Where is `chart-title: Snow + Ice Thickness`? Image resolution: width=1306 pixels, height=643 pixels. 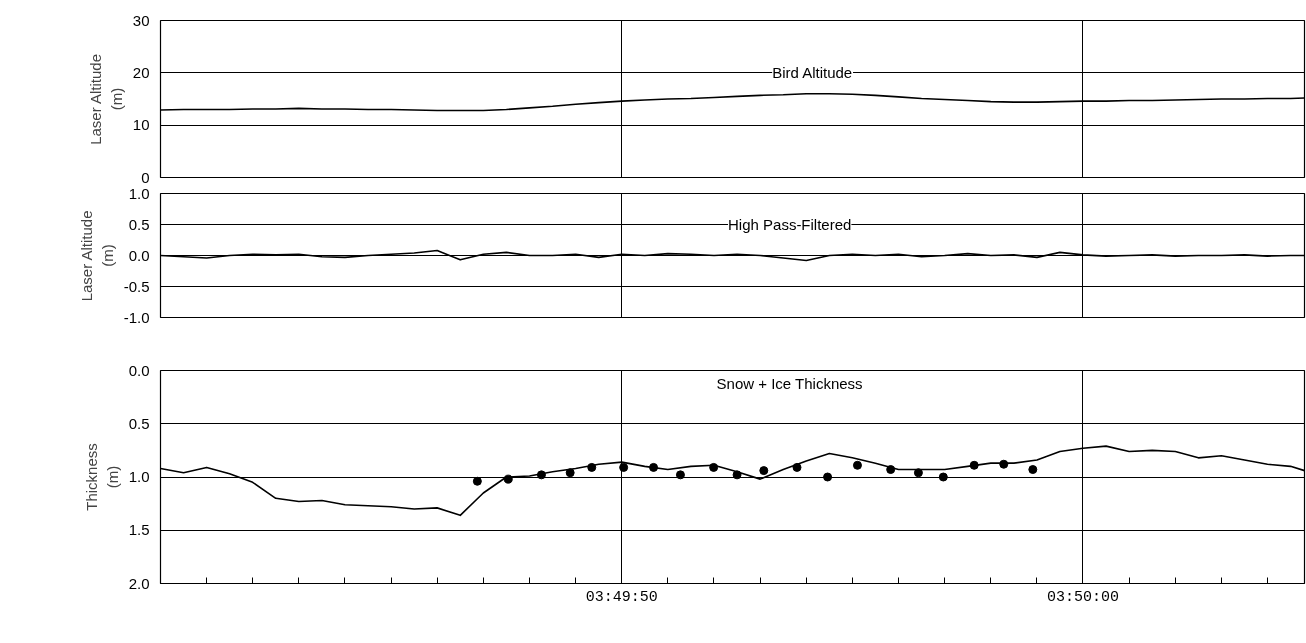
chart-title: Snow + Ice Thickness is located at coordinates (789, 383).